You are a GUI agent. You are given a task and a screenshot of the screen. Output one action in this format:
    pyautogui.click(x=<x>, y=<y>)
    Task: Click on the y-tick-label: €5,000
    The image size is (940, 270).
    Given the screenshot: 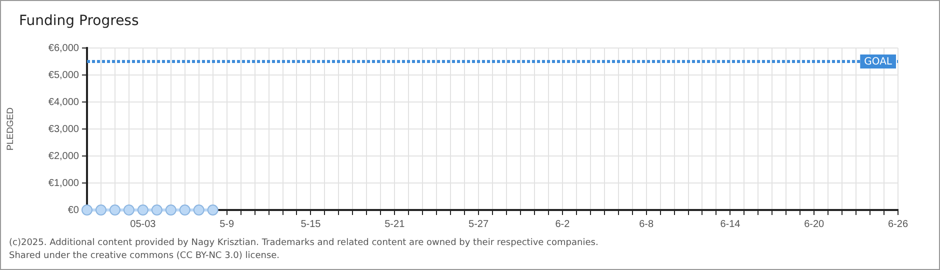 What is the action you would take?
    pyautogui.click(x=64, y=75)
    